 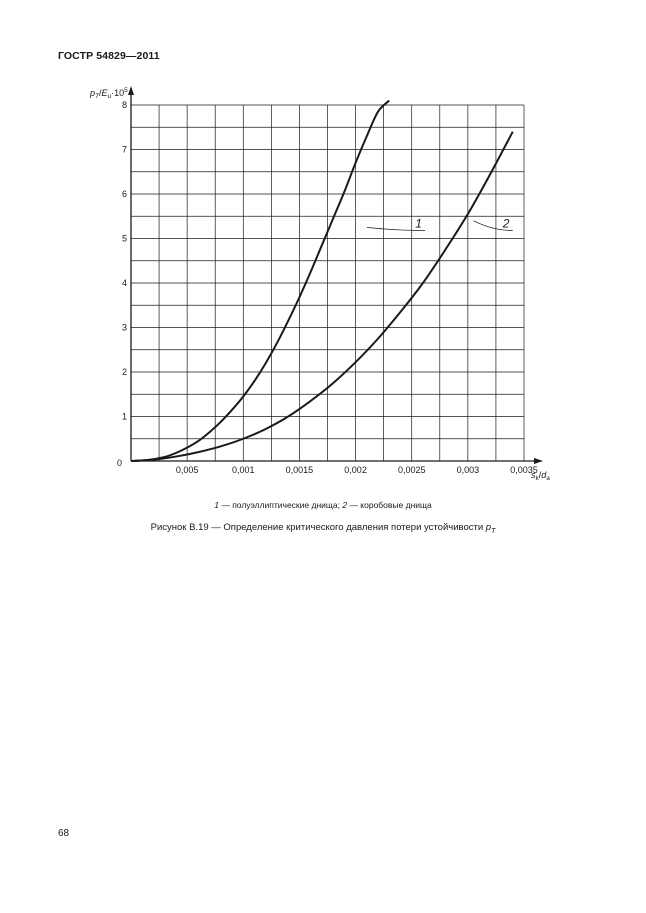 I want to click on x-tick-label: 0,003, so click(x=468, y=470).